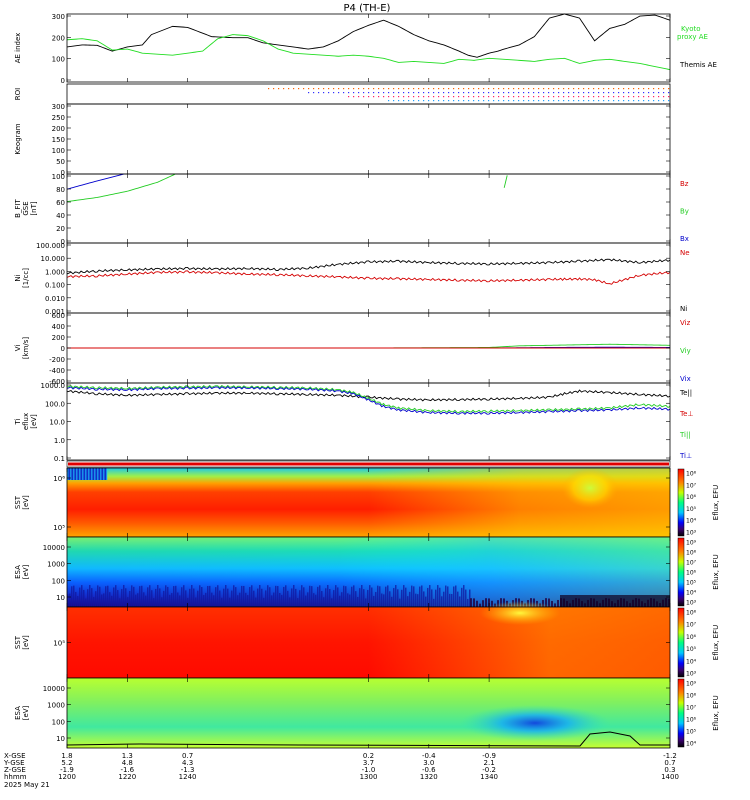 This screenshot has height=800, width=750. What do you see at coordinates (368, 52) in the screenshot?
I see `ae-index-panel-series-kyotoproxyae` at bounding box center [368, 52].